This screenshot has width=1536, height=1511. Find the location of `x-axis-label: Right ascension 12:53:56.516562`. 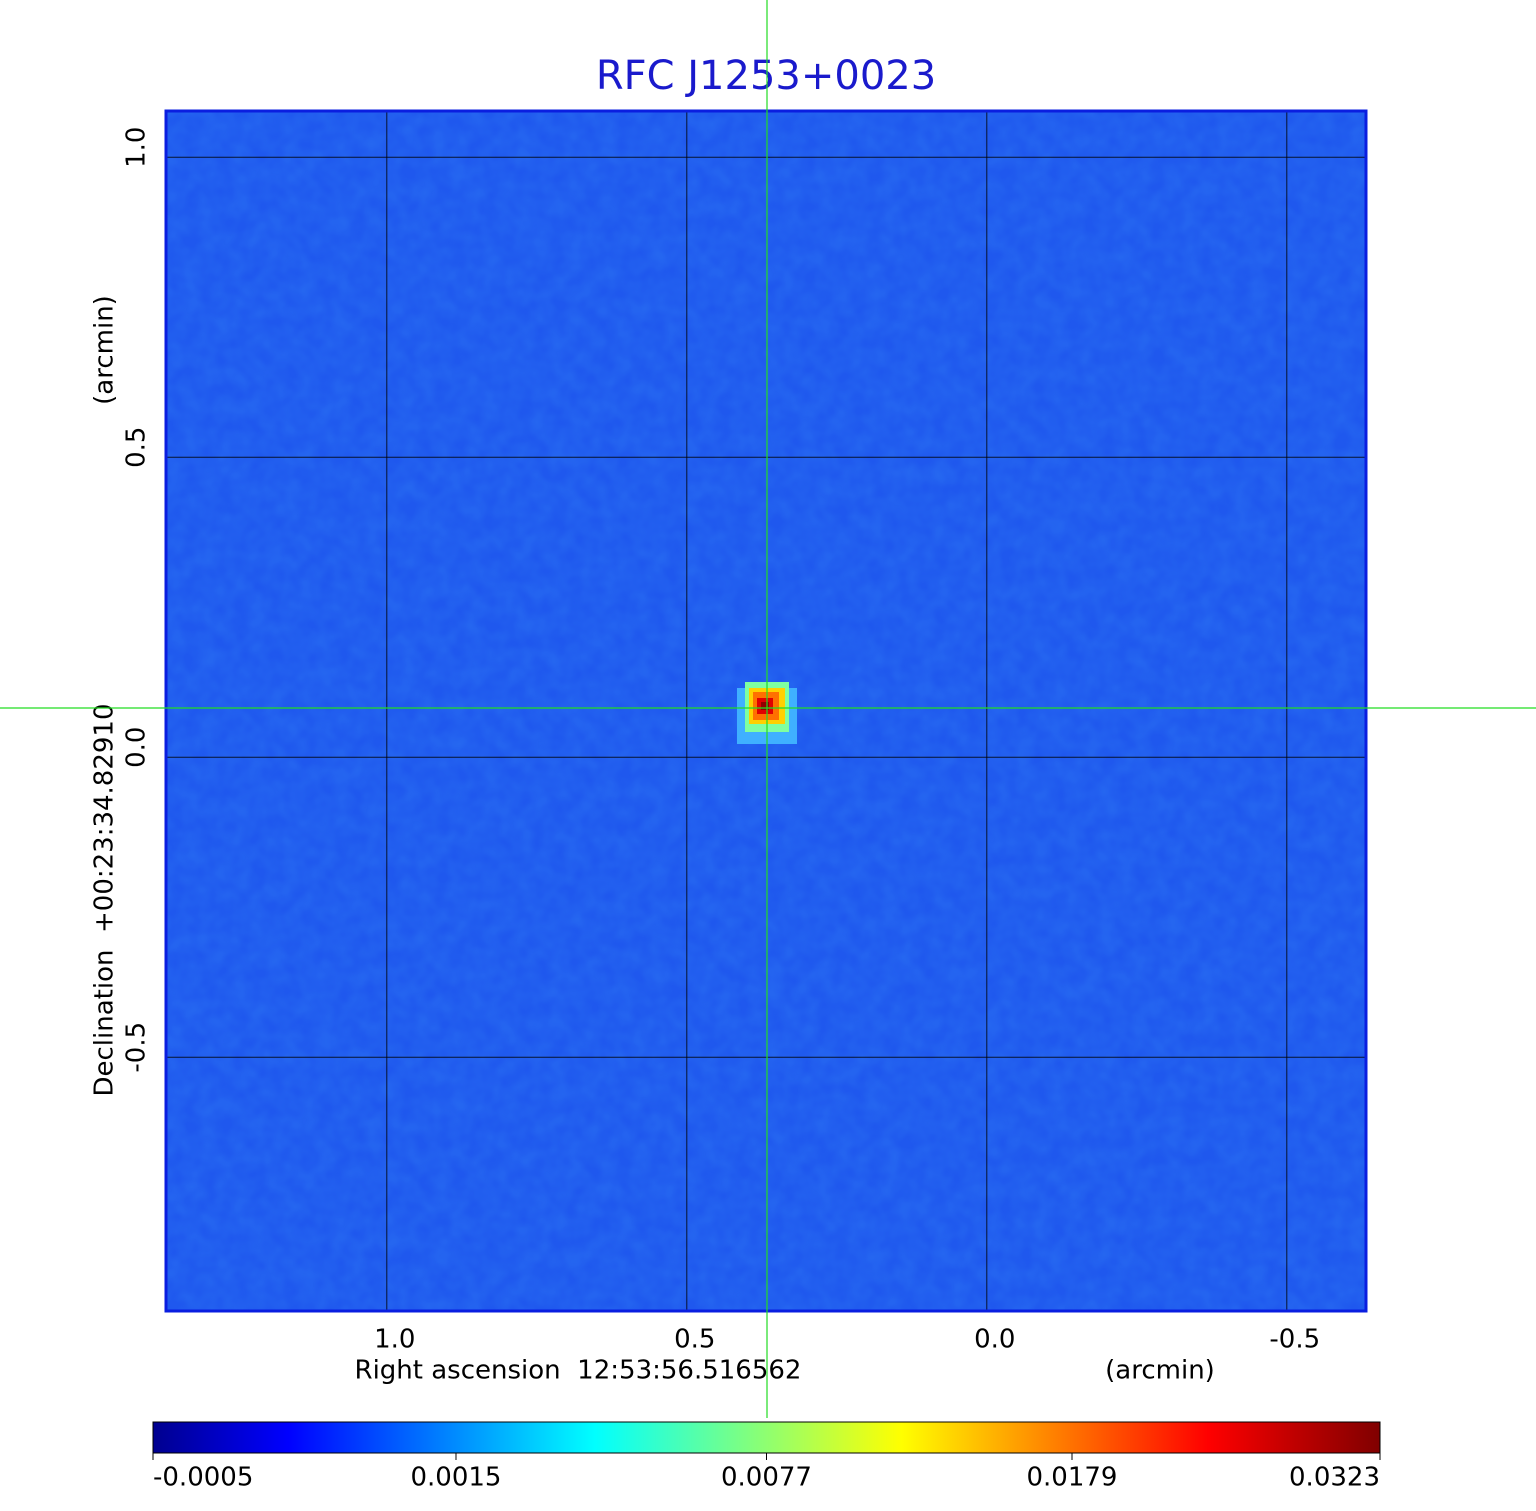

x-axis-label: Right ascension 12:53:56.516562 is located at coordinates (578, 1371).